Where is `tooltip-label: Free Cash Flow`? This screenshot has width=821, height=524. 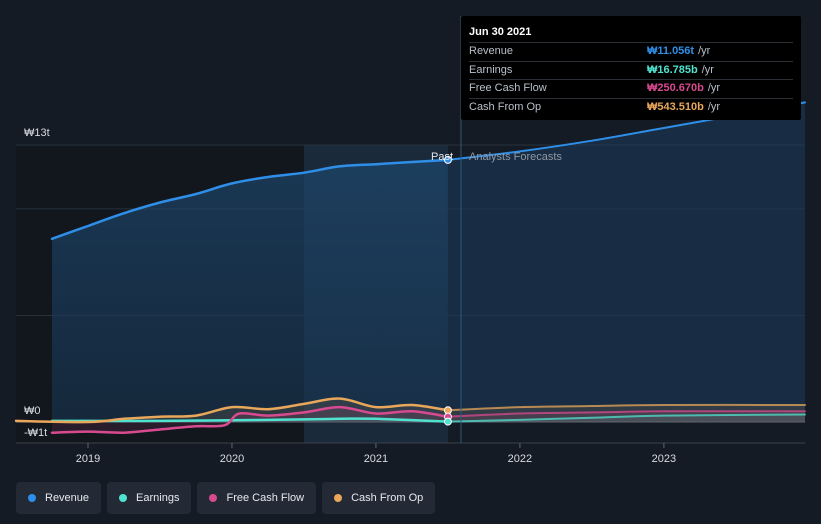 tooltip-label: Free Cash Flow is located at coordinates (508, 88).